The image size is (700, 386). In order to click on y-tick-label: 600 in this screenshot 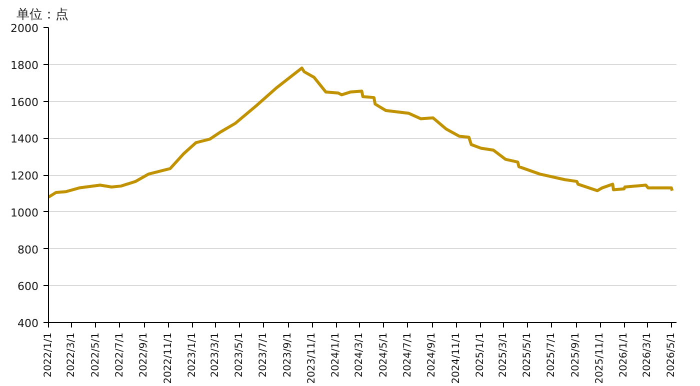, I will do `click(28, 287)`.